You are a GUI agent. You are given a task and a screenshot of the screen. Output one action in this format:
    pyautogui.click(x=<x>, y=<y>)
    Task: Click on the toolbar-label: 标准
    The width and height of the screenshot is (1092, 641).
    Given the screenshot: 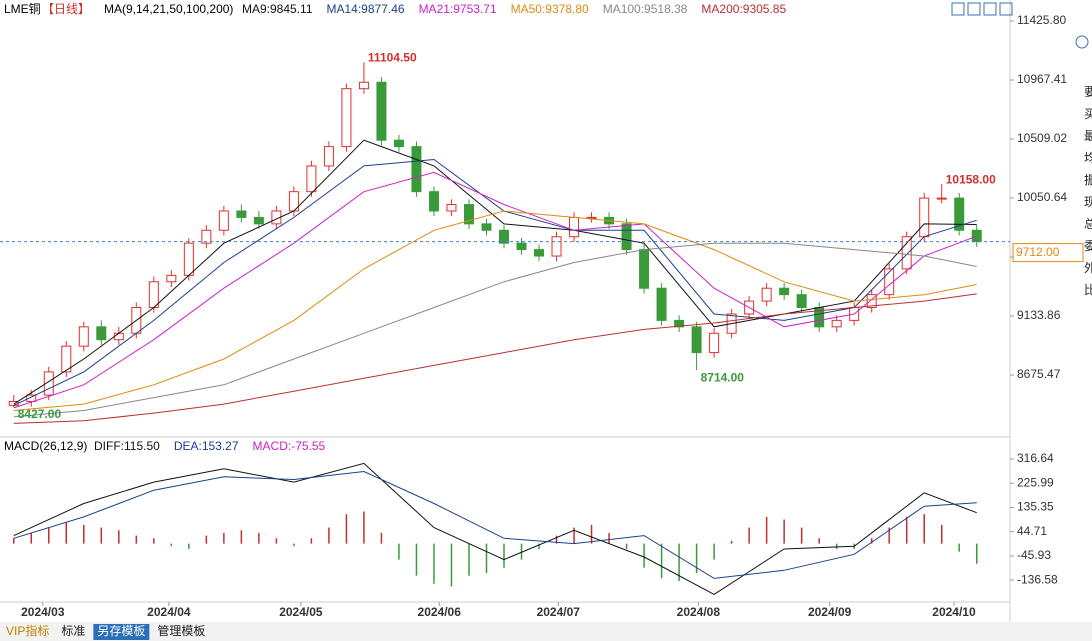 What is the action you would take?
    pyautogui.click(x=73, y=631)
    